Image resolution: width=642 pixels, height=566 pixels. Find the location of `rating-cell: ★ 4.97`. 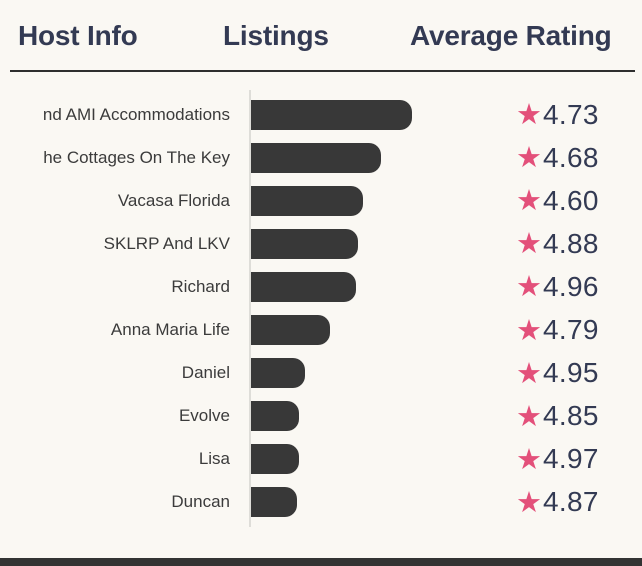

rating-cell: ★ 4.97 is located at coordinates (557, 459).